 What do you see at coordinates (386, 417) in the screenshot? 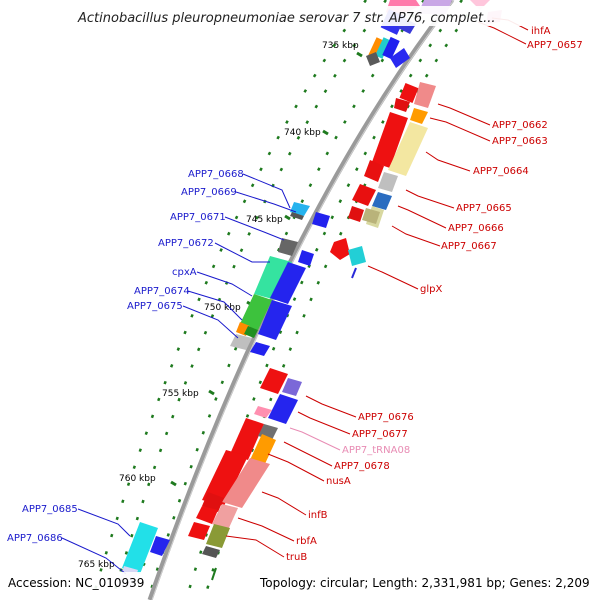
I see `gene-label-app7-0676: APP7_0676` at bounding box center [386, 417].